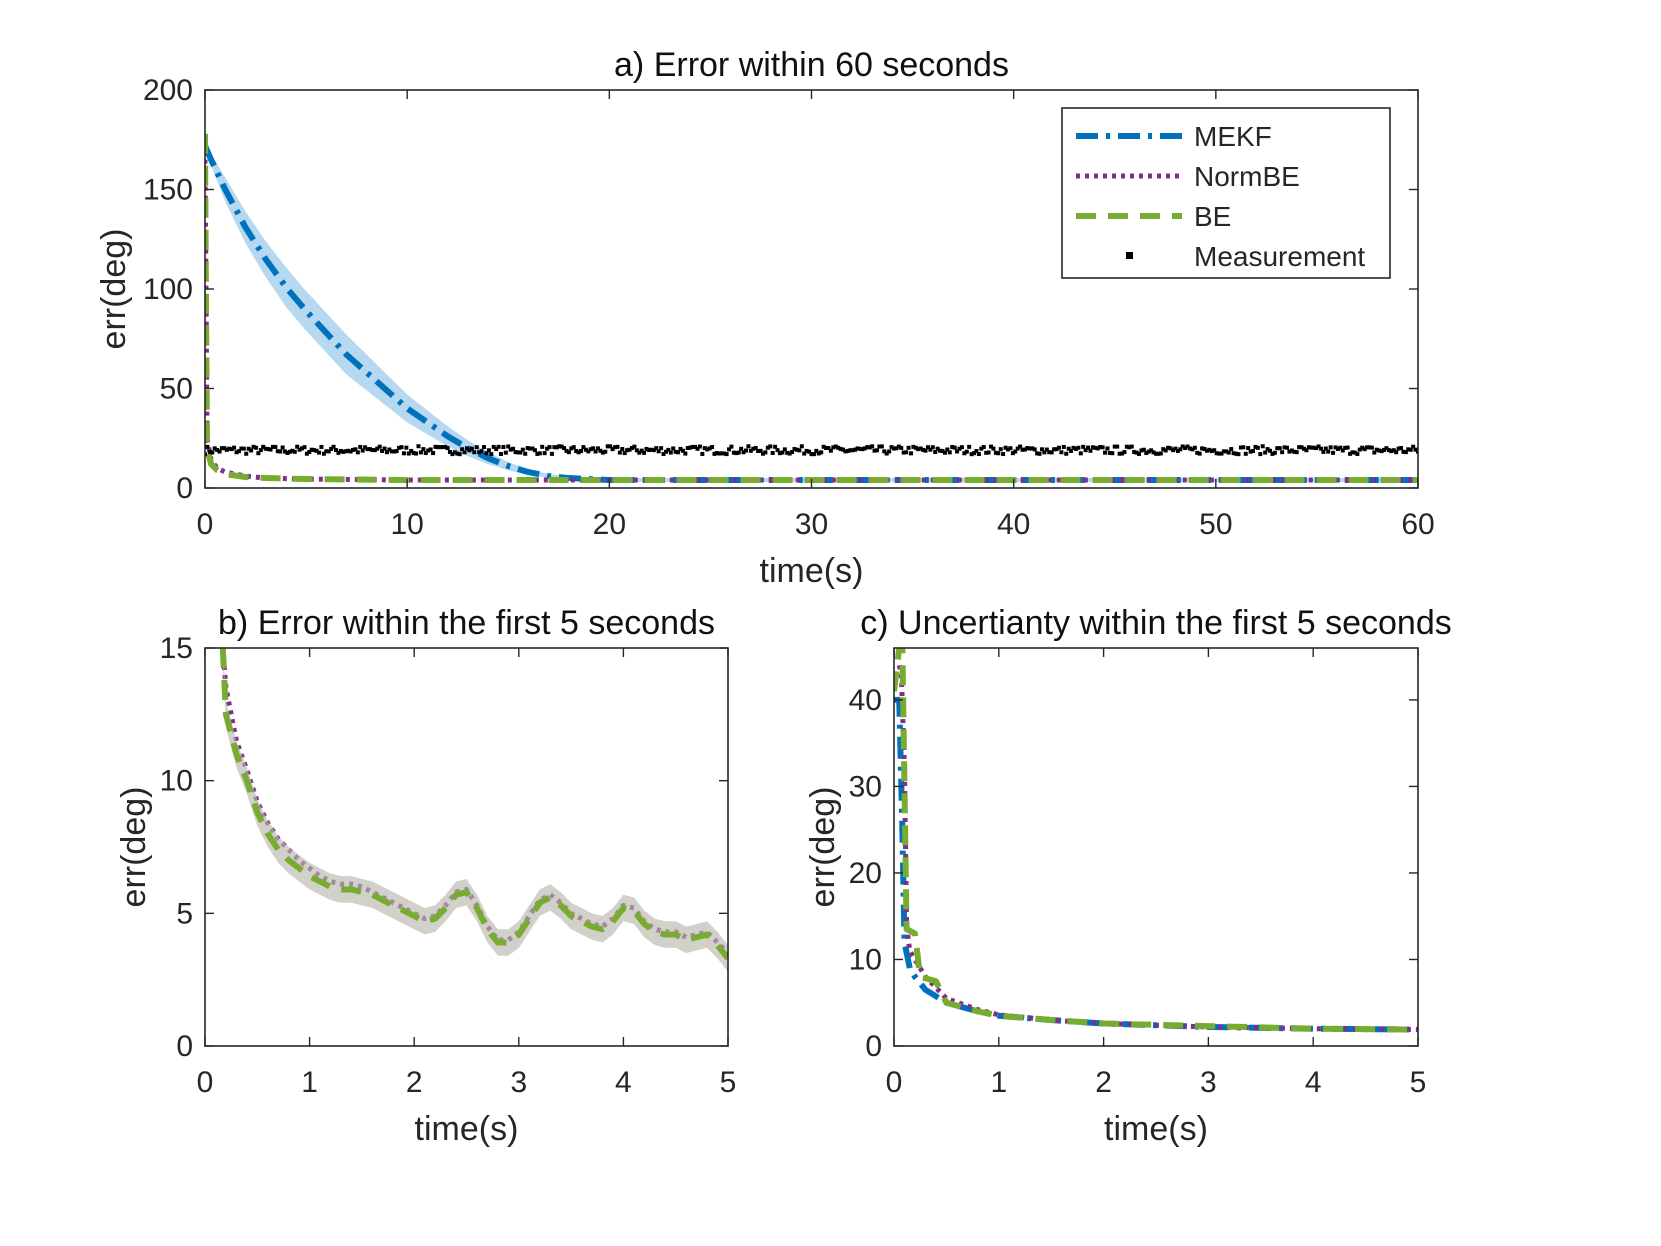 The height and width of the screenshot is (1246, 1661). What do you see at coordinates (1129, 255) in the screenshot?
I see `legend-swatch-measurement` at bounding box center [1129, 255].